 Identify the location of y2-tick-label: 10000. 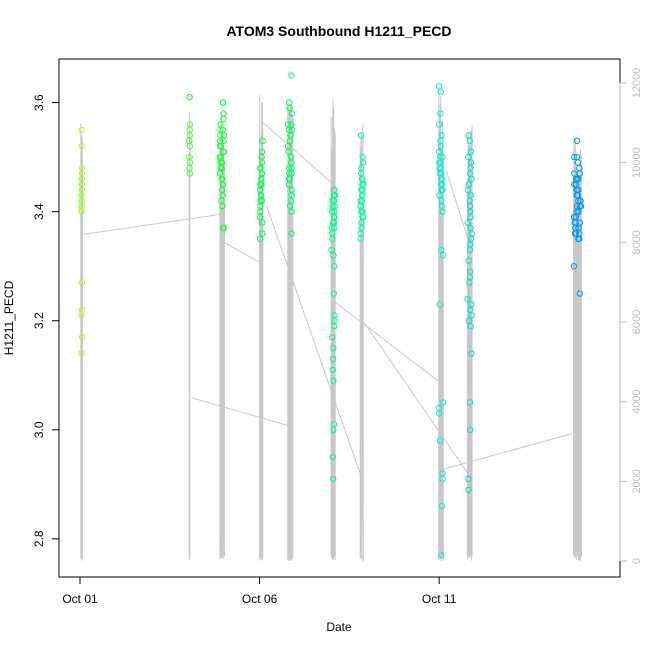
(637, 162).